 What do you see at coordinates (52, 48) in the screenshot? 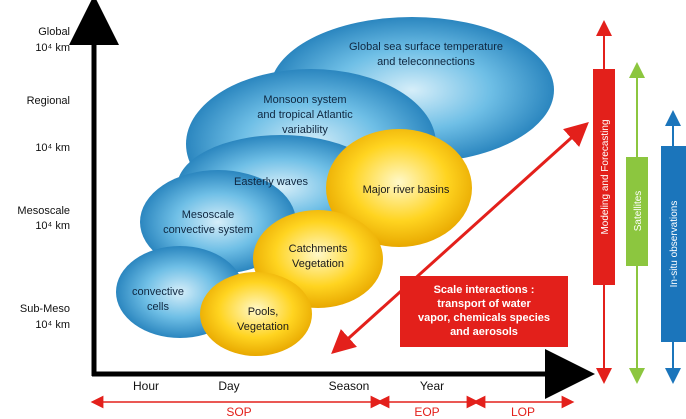
I see `y-label-global-km: 10⁴ km` at bounding box center [52, 48].